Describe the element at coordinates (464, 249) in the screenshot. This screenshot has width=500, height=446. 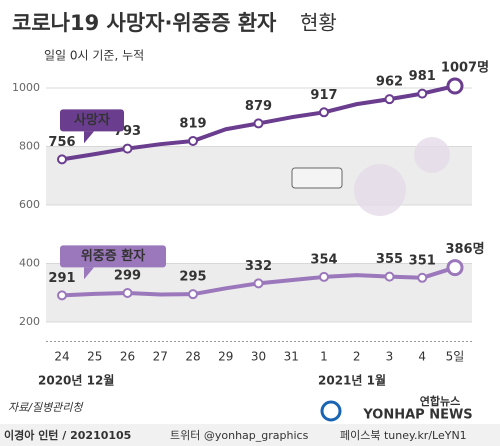
I see `value-label: 386명` at that location.